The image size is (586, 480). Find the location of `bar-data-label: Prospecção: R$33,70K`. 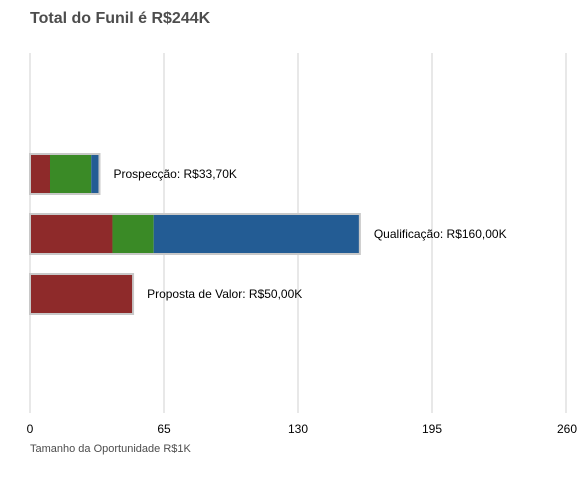

bar-data-label: Prospecção: R$33,70K is located at coordinates (174, 174).